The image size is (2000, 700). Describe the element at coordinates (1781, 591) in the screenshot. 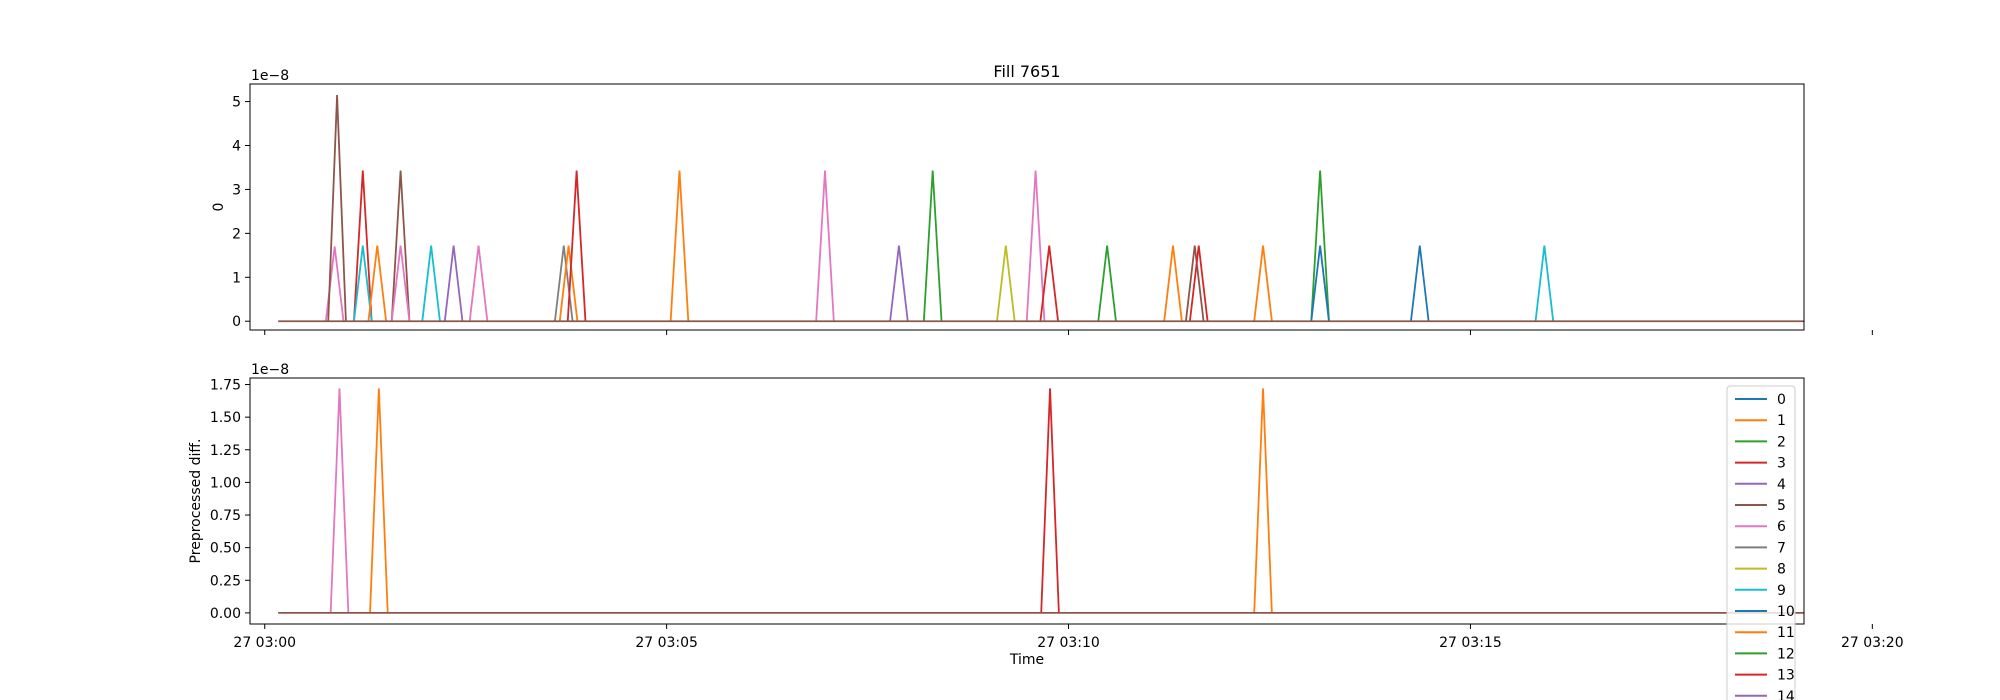

I see `legend-label-9: 9` at that location.